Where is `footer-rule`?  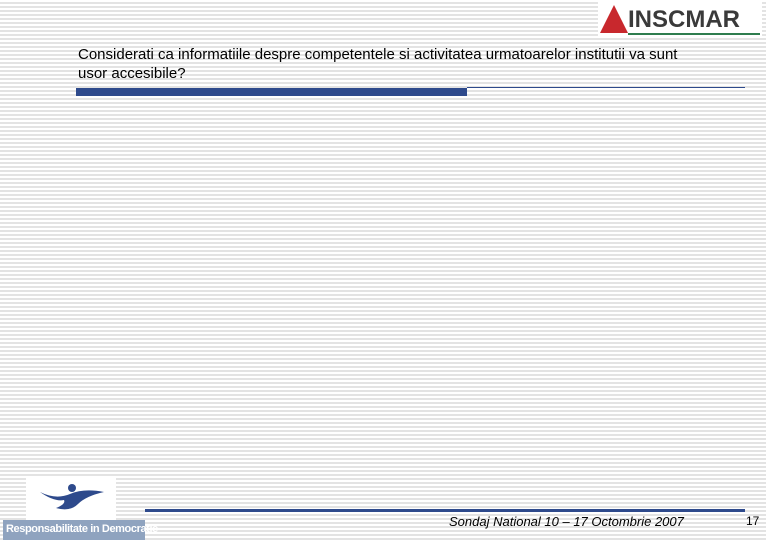
footer-rule is located at coordinates (445, 510).